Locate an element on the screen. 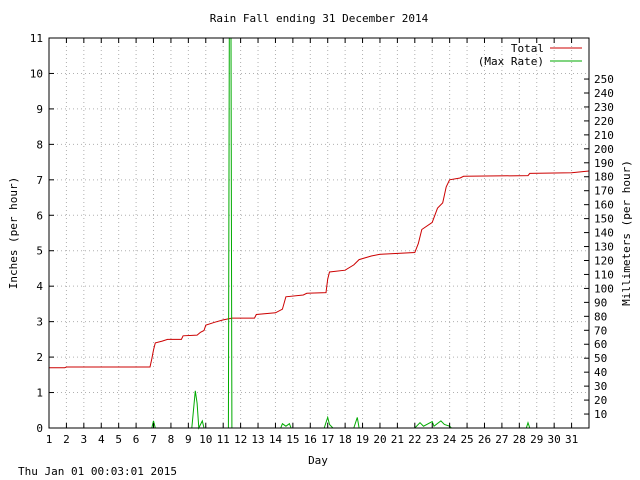 This screenshot has width=640, height=480. y-tick-label: 2 is located at coordinates (39, 357).